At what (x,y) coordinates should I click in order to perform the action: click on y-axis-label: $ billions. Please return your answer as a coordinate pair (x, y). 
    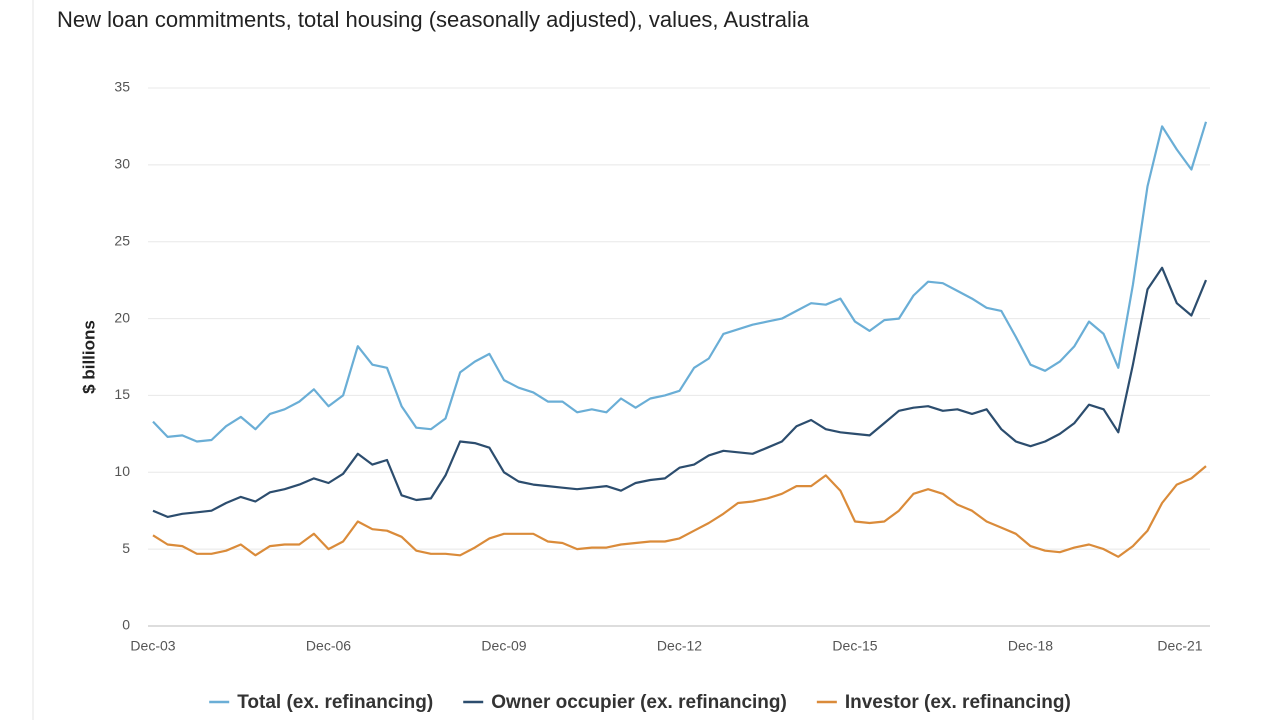
    Looking at the image, I should click on (88, 357).